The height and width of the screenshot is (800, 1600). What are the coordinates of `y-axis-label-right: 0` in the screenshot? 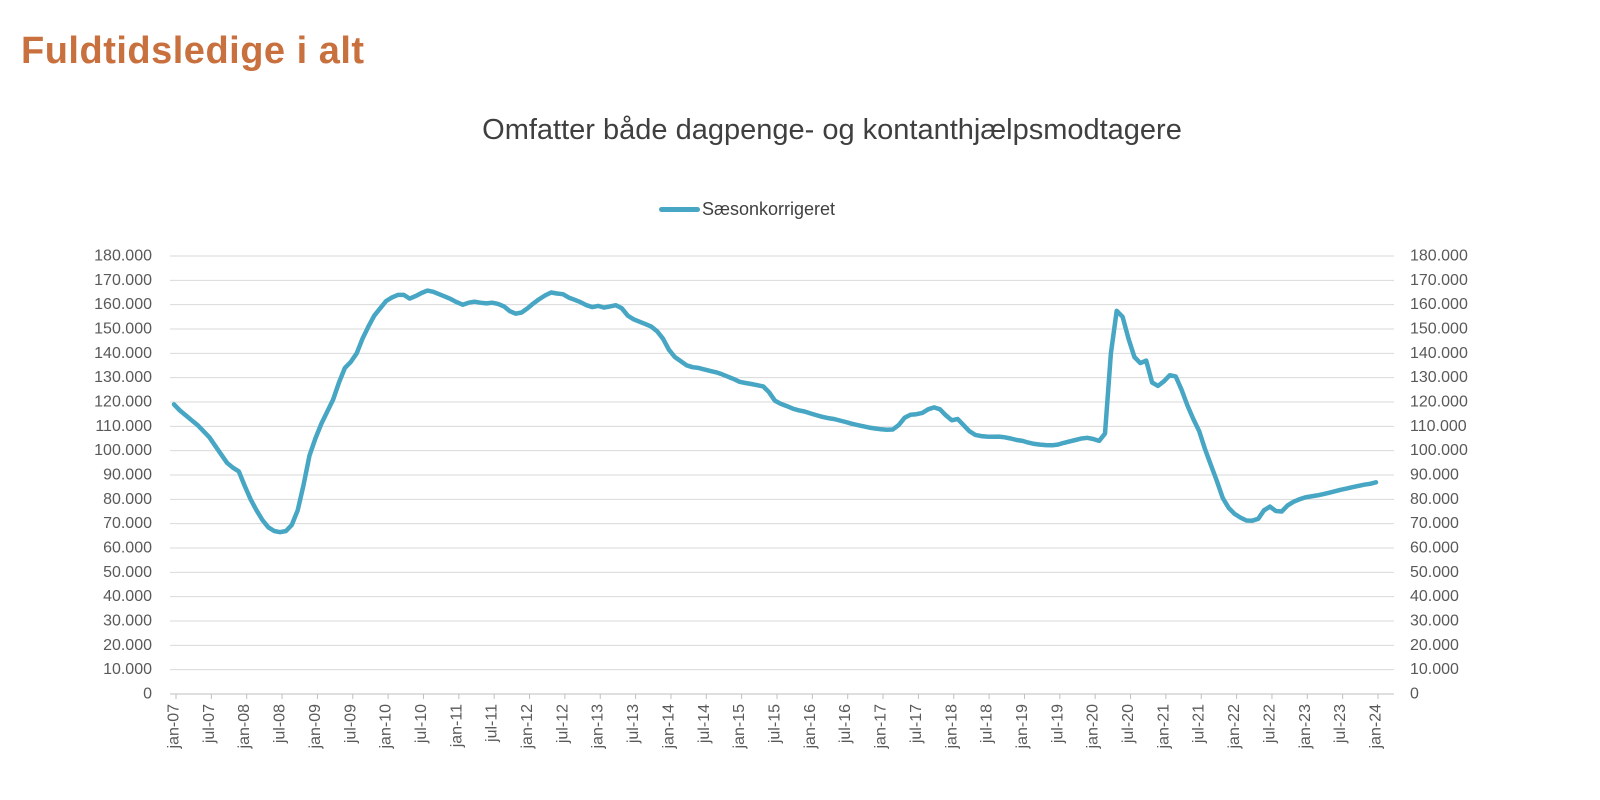 It's located at (1414, 694).